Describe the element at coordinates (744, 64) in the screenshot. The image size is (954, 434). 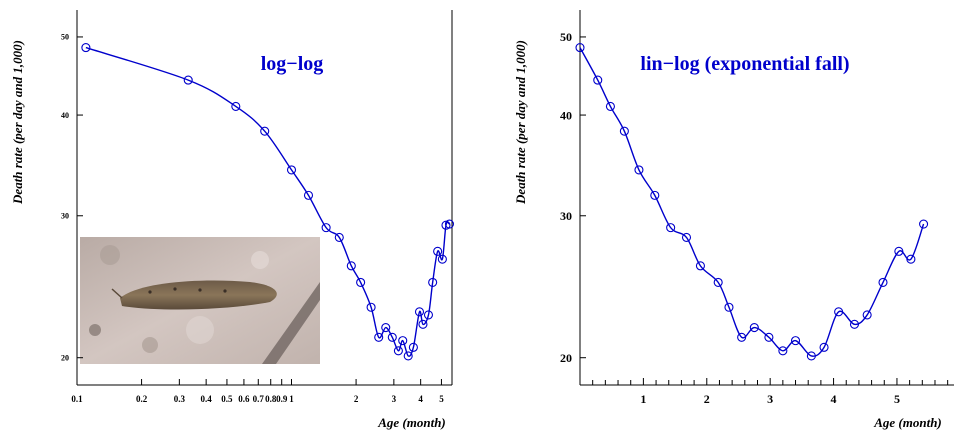
I see `right-panel-title: lin−log (exponential fall)` at that location.